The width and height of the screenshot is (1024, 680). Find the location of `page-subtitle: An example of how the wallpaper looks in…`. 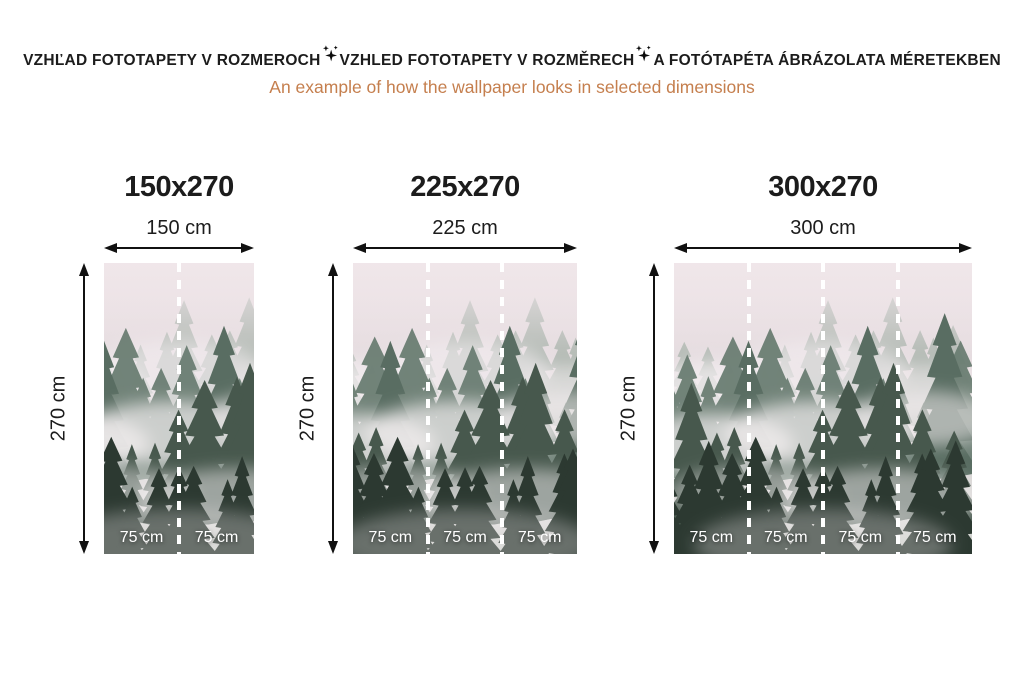

page-subtitle: An example of how the wallpaper looks in… is located at coordinates (512, 87).